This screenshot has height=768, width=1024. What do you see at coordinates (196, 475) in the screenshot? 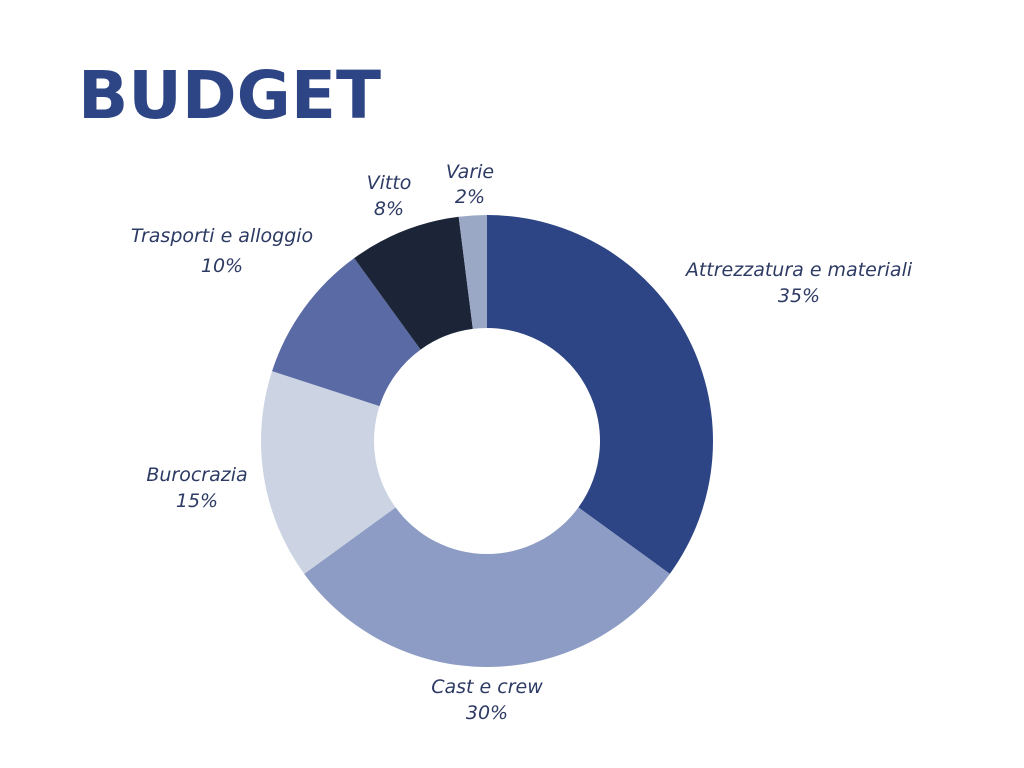
I see `slice-label-category: Burocrazia` at bounding box center [196, 475].